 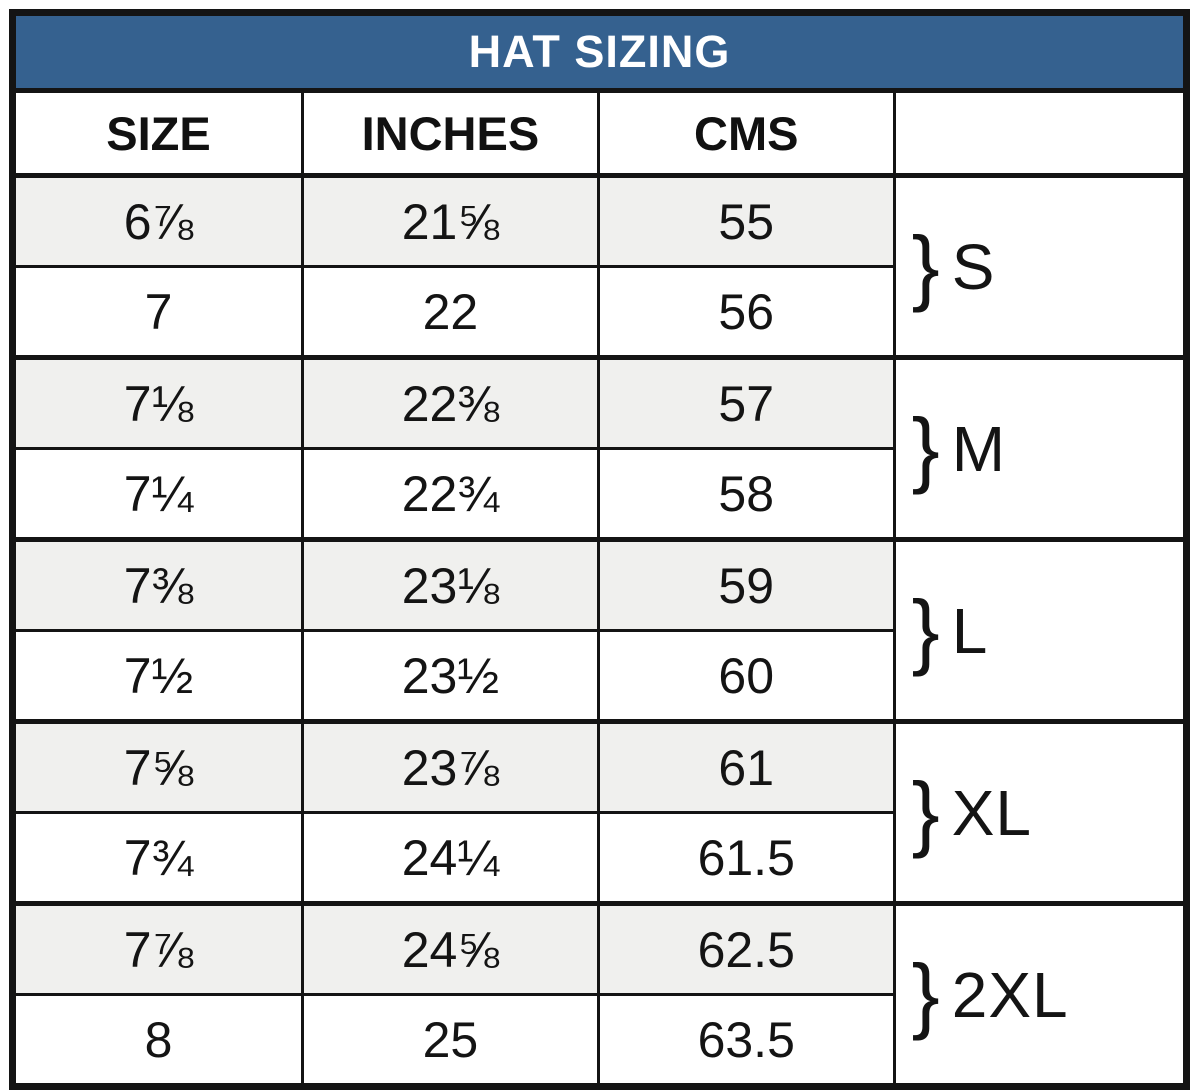 What do you see at coordinates (1047, 265) in the screenshot?
I see `group-marker: } S` at bounding box center [1047, 265].